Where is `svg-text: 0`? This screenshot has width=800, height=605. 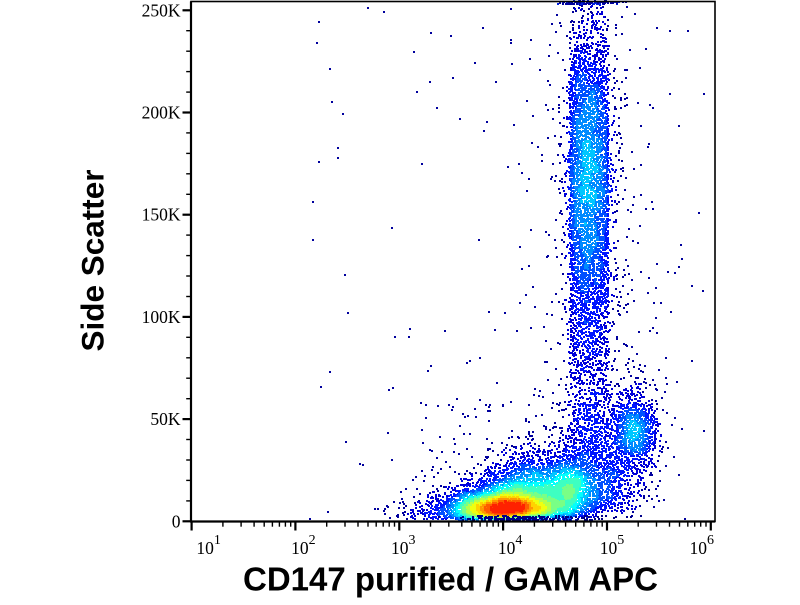
svg-text: 0 is located at coordinates (176, 521).